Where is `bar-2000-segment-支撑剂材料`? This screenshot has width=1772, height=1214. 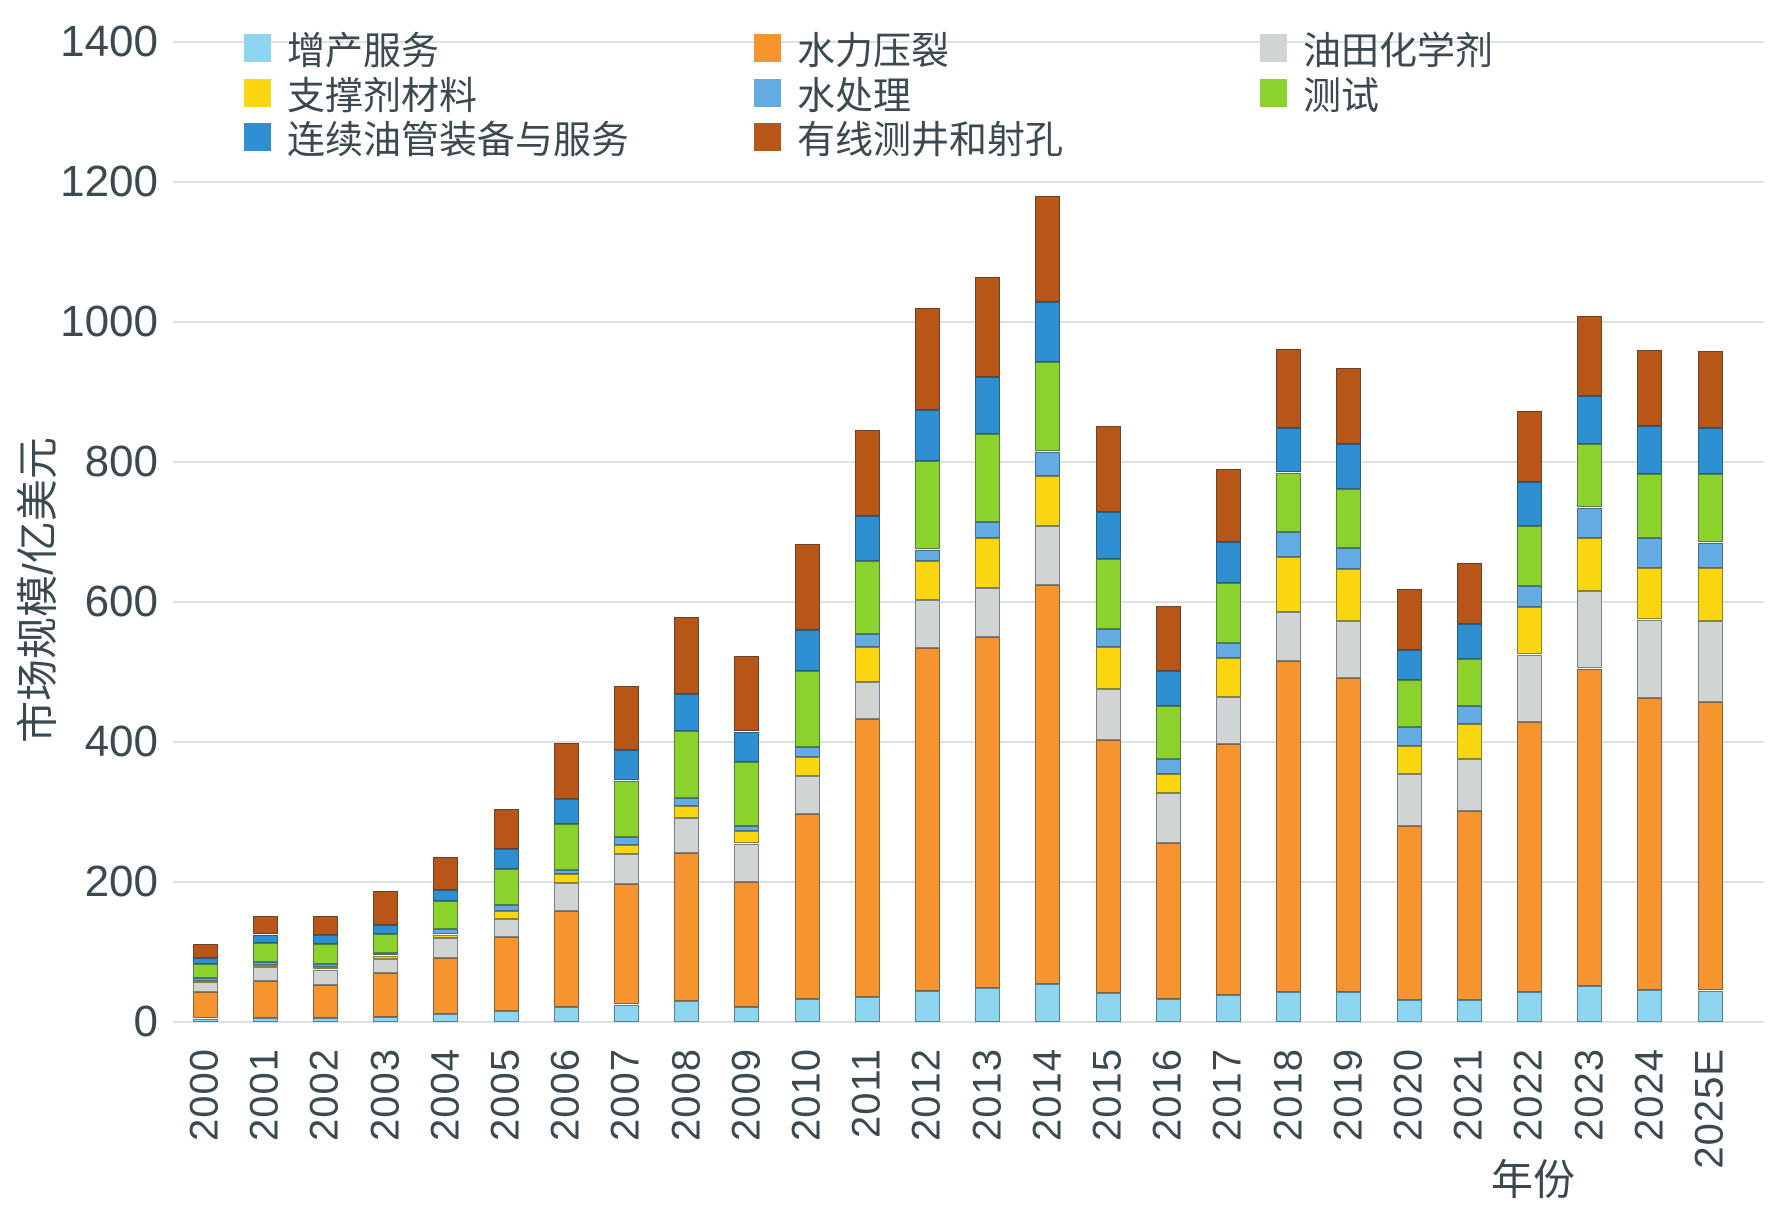 bar-2000-segment-支撑剂材料 is located at coordinates (205, 981).